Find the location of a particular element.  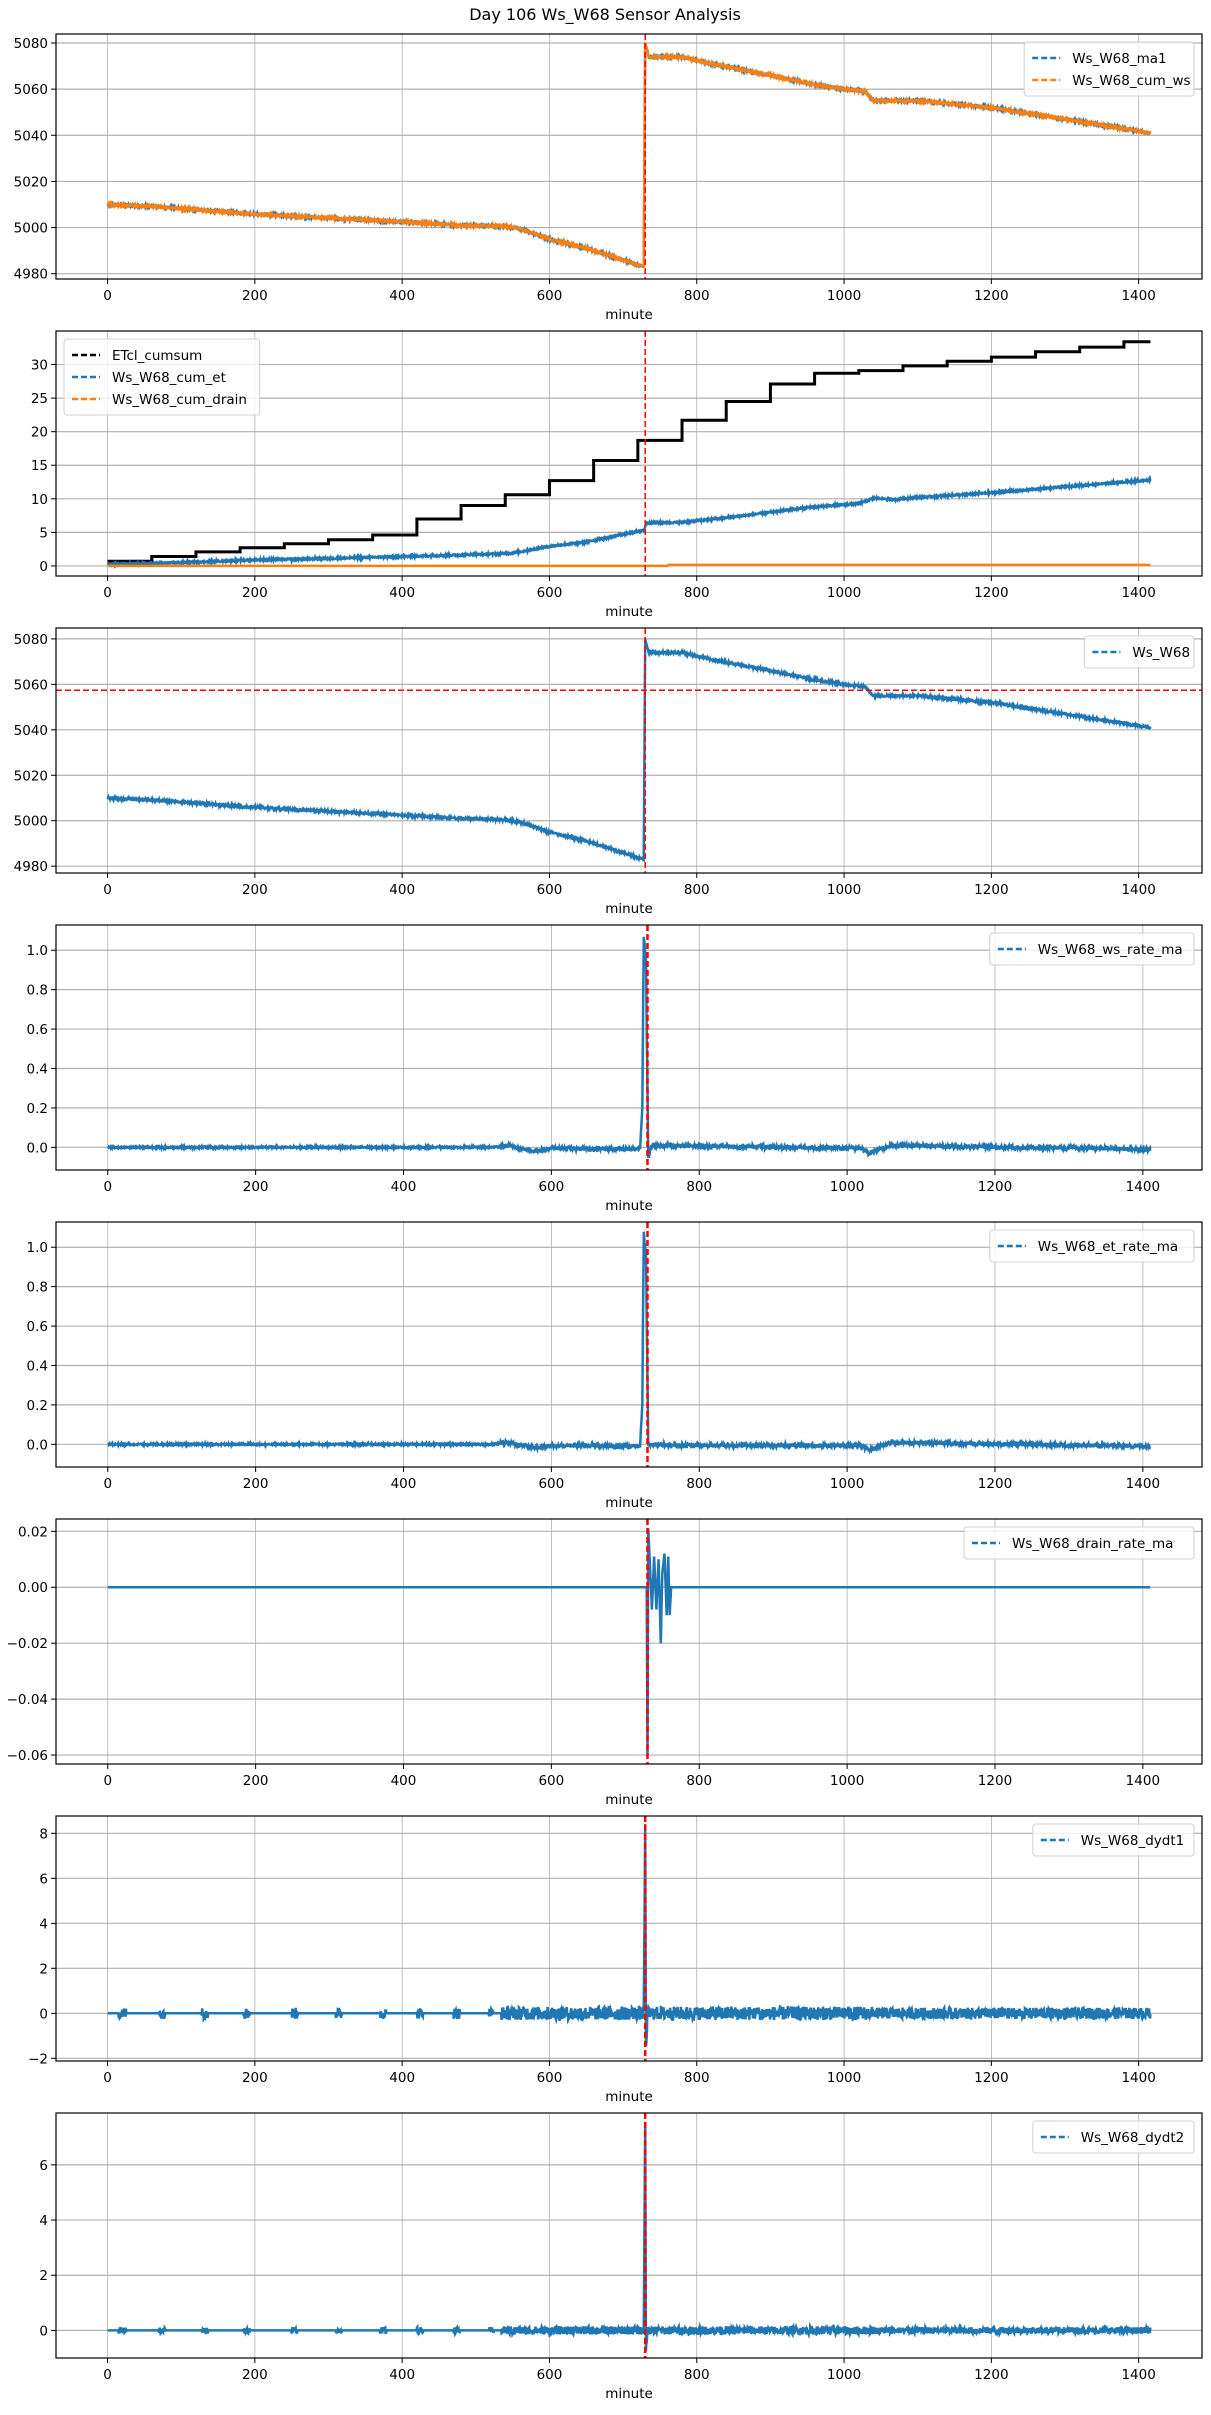

y-tick-label: 0.4 is located at coordinates (37, 1366).